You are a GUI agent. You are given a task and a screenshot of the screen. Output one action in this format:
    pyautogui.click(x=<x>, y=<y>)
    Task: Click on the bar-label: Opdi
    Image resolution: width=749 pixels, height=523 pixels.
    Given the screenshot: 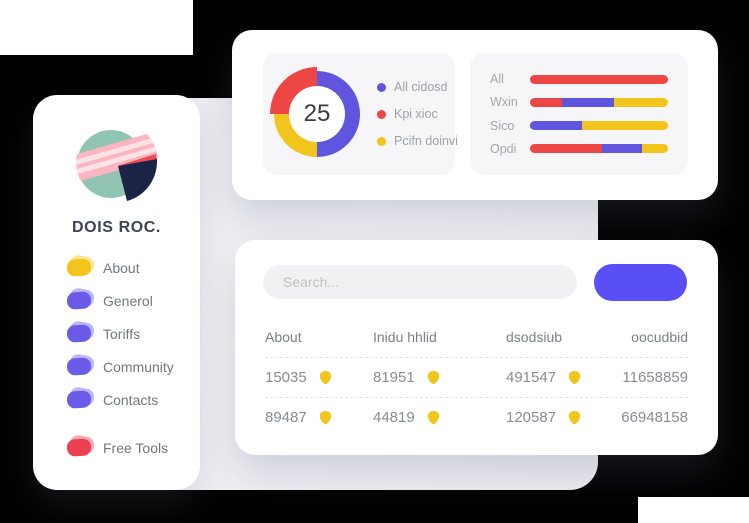 What is the action you would take?
    pyautogui.click(x=503, y=148)
    